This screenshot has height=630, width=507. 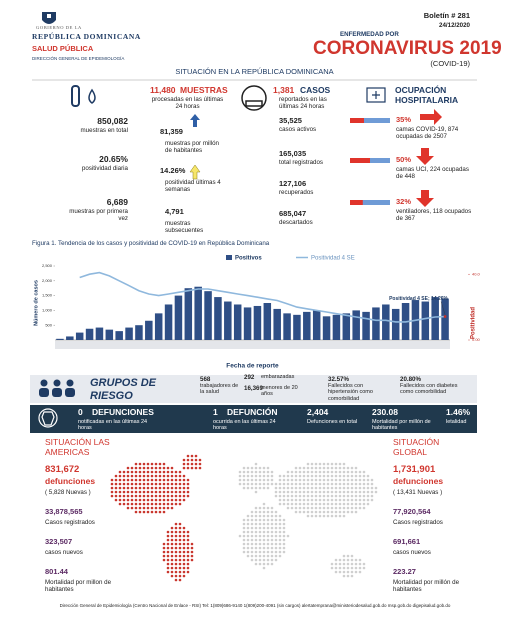 What do you see at coordinates (36, 303) in the screenshot?
I see `y-axis-title: Número de casos` at bounding box center [36, 303].